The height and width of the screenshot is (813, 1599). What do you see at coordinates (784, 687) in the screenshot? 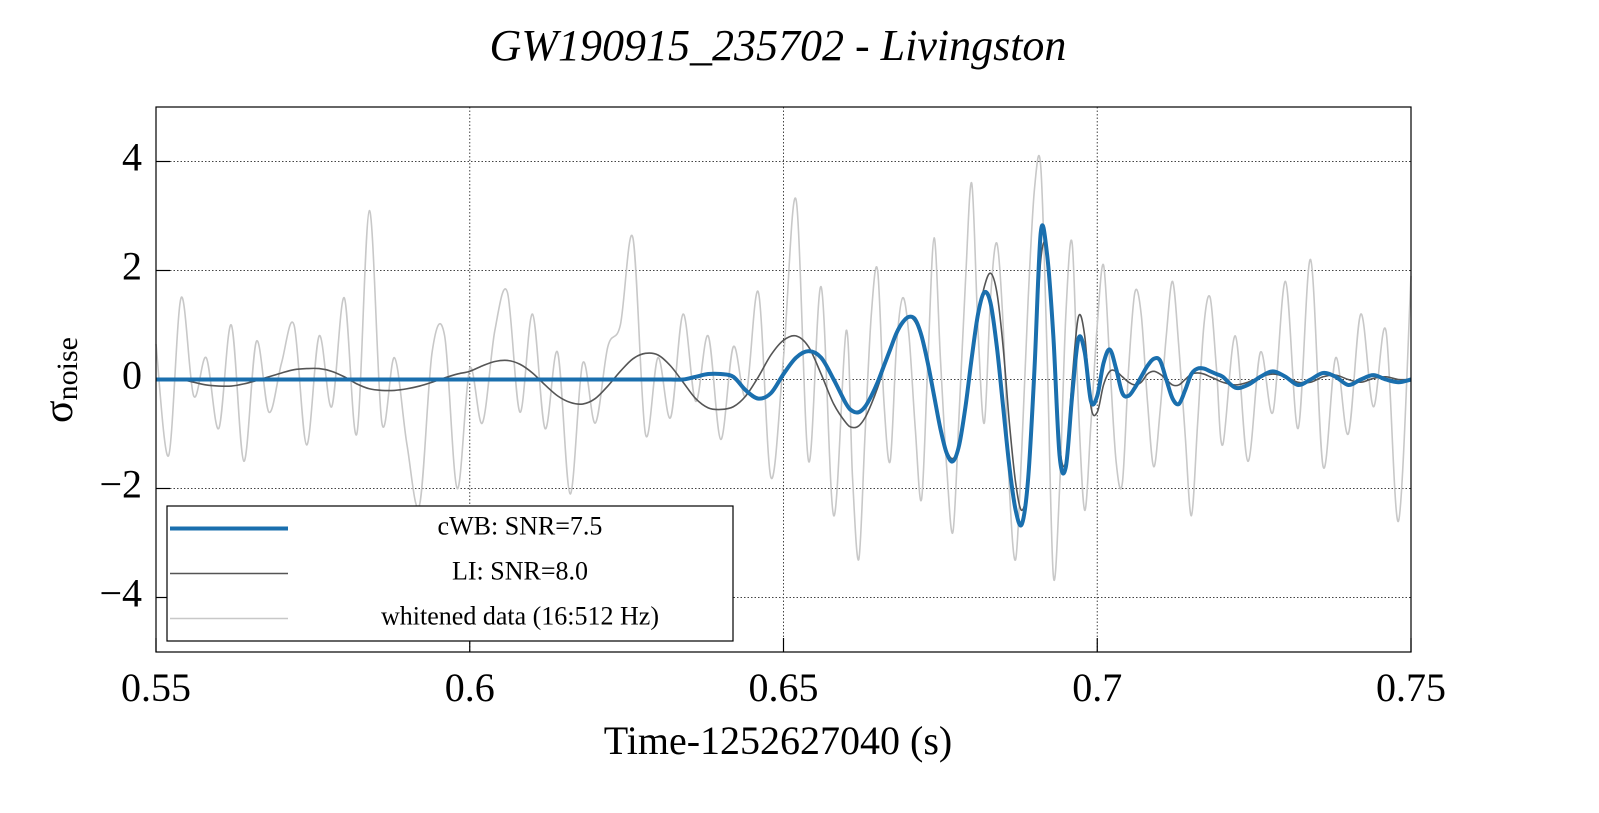
I see `x-tick-label: 0.65` at bounding box center [784, 687].